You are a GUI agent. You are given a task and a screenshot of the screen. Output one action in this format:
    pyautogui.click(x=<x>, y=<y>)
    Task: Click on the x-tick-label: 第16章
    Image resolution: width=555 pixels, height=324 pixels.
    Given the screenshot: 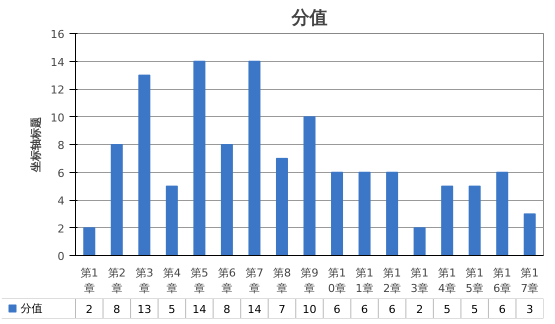 What is the action you would take?
    pyautogui.click(x=502, y=281)
    